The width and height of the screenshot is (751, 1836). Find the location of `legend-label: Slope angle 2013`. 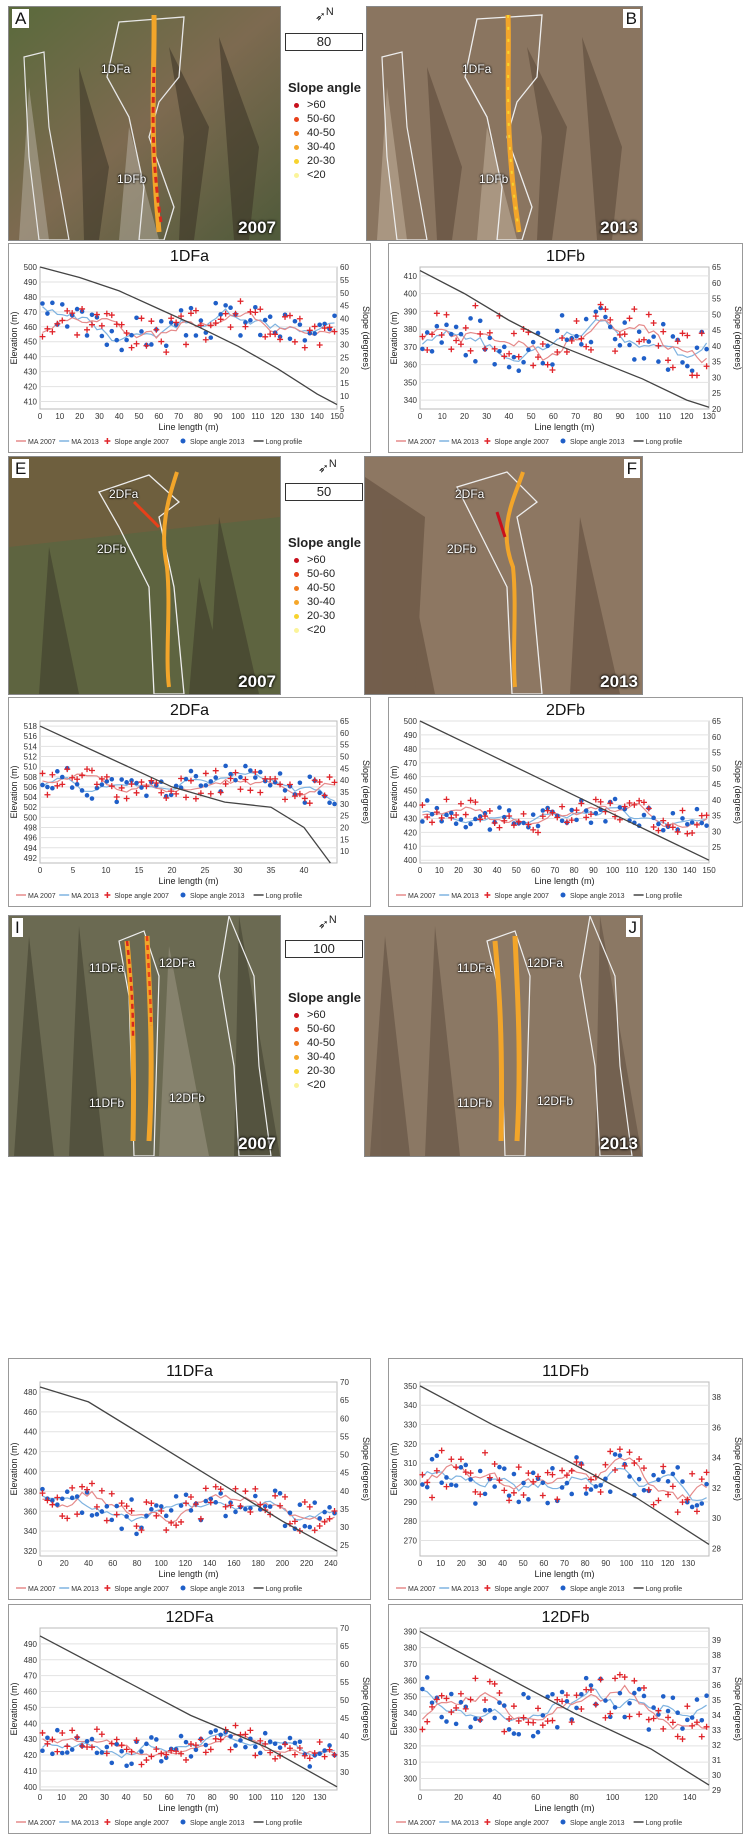

legend-label: Slope angle 2013 is located at coordinates (597, 1823).